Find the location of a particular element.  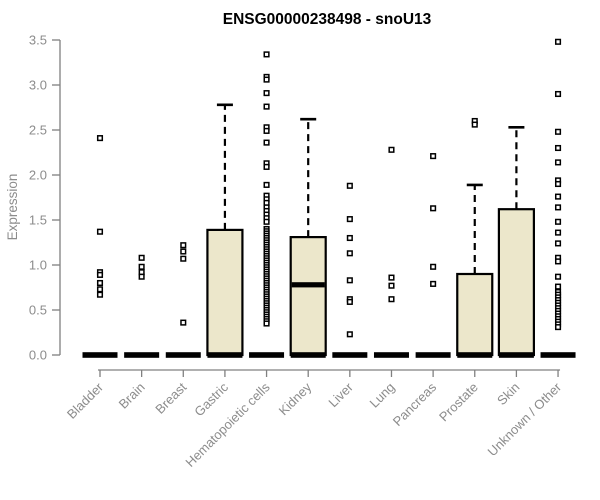

y-tick-label: 2.0 is located at coordinates (38, 175).